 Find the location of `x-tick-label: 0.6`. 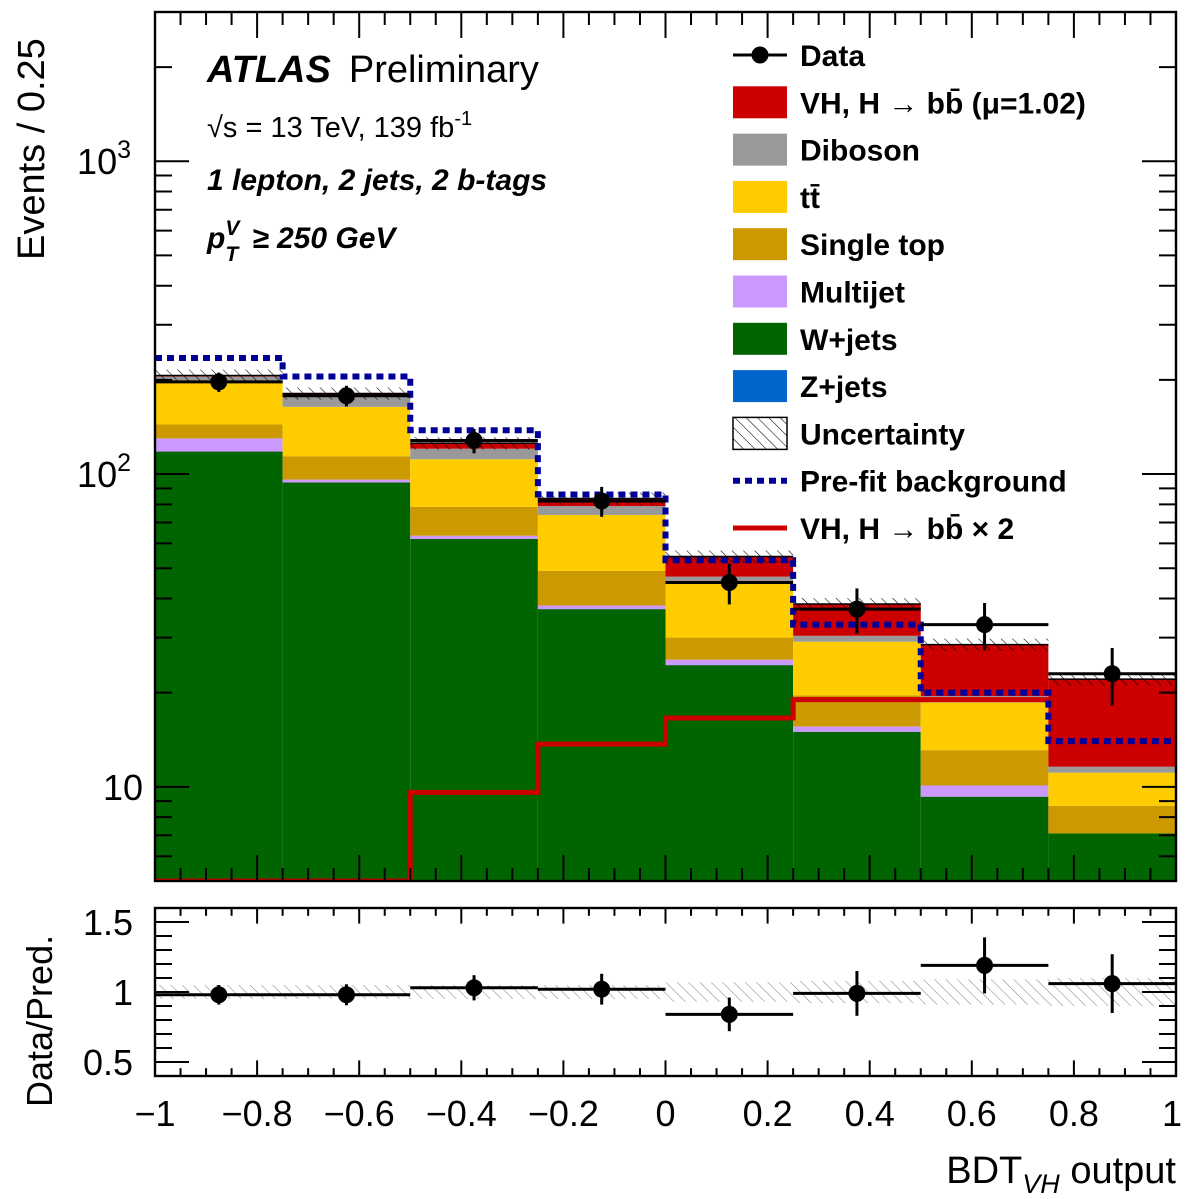

x-tick-label: 0.6 is located at coordinates (972, 1113).